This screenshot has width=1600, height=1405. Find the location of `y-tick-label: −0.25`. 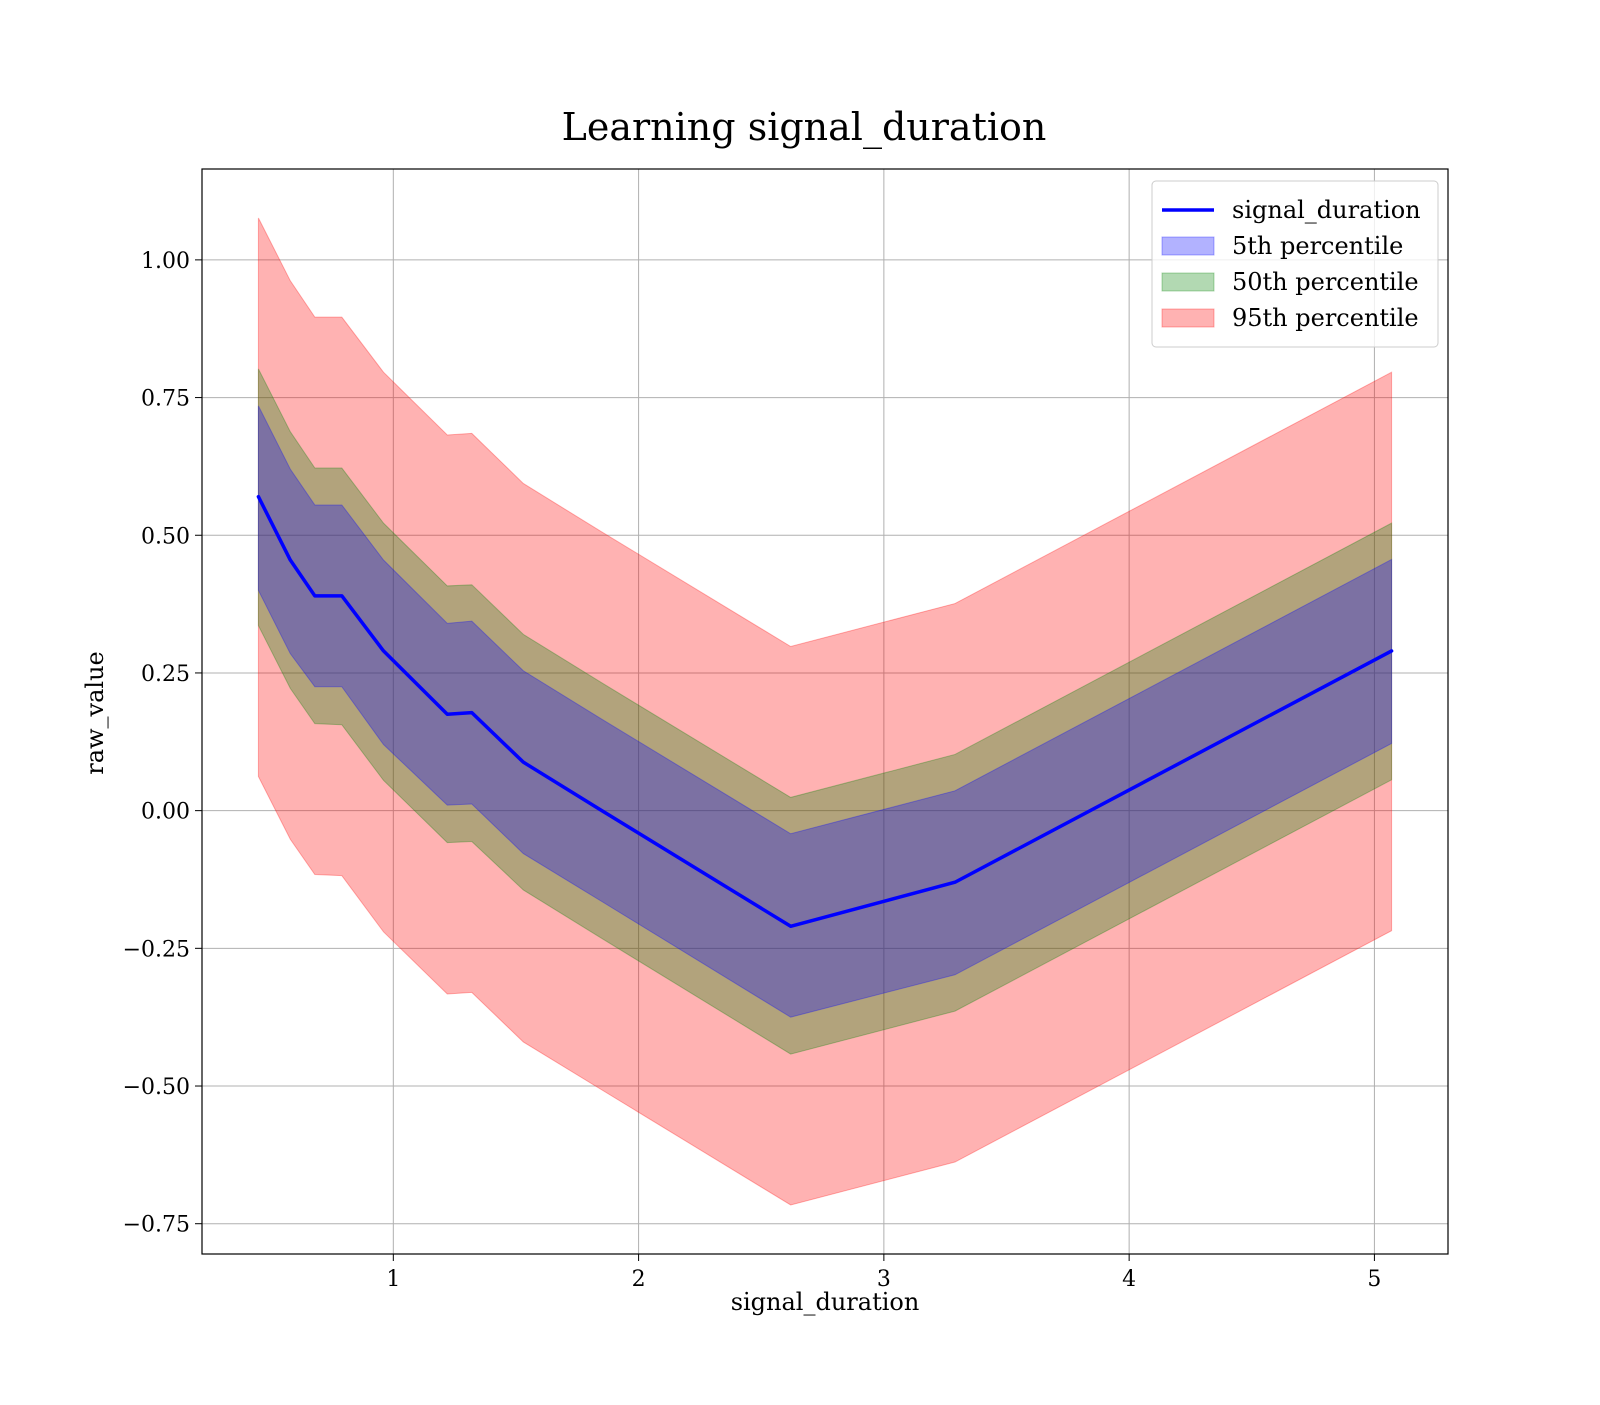

y-tick-label: −0.25 is located at coordinates (156, 949).